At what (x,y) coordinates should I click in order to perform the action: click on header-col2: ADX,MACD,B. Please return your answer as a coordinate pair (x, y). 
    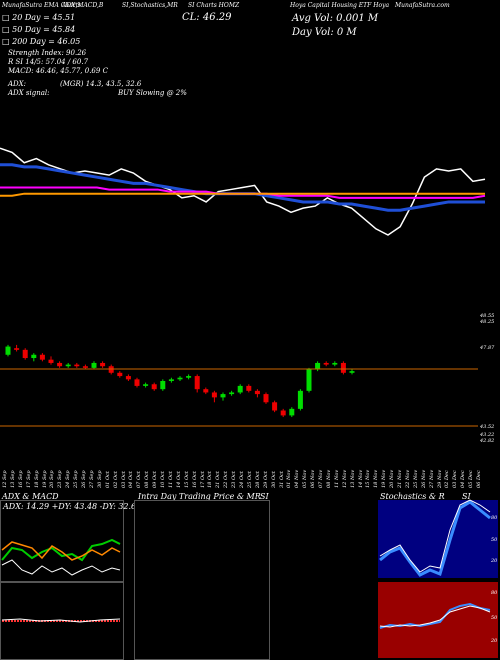
    Looking at the image, I should click on (83, 5).